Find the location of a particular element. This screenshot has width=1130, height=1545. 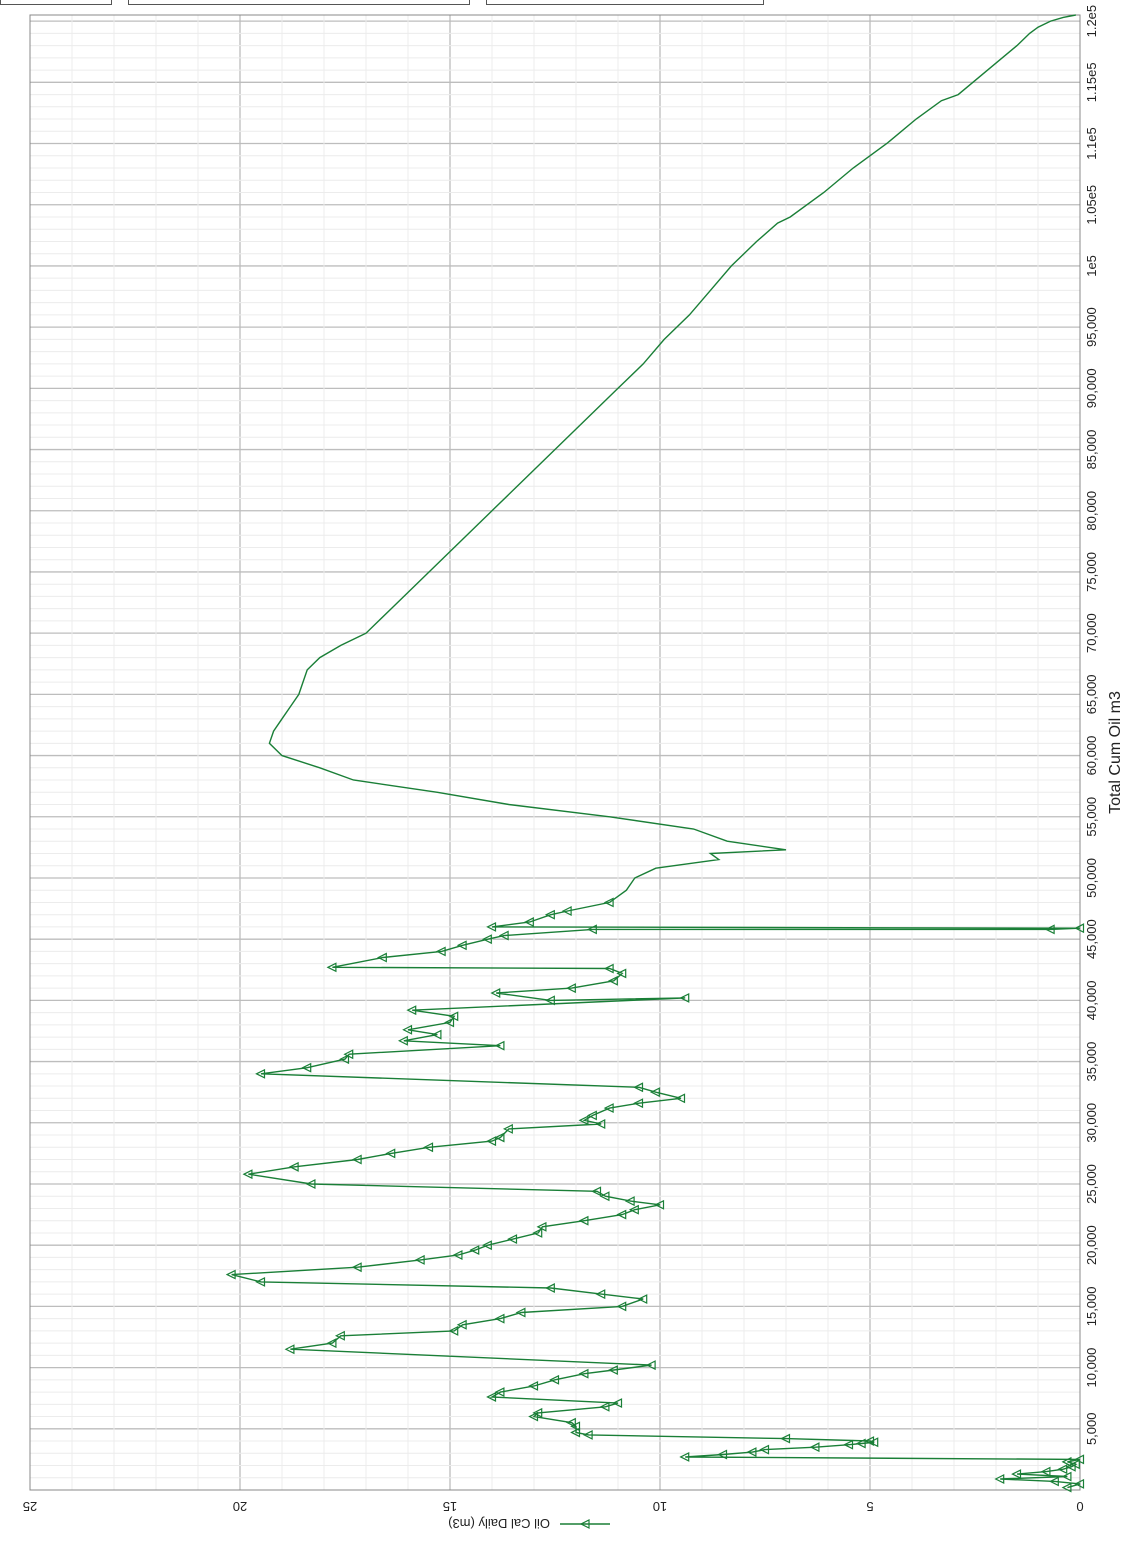

x-tick-label: 55,000 is located at coordinates (1091, 817).